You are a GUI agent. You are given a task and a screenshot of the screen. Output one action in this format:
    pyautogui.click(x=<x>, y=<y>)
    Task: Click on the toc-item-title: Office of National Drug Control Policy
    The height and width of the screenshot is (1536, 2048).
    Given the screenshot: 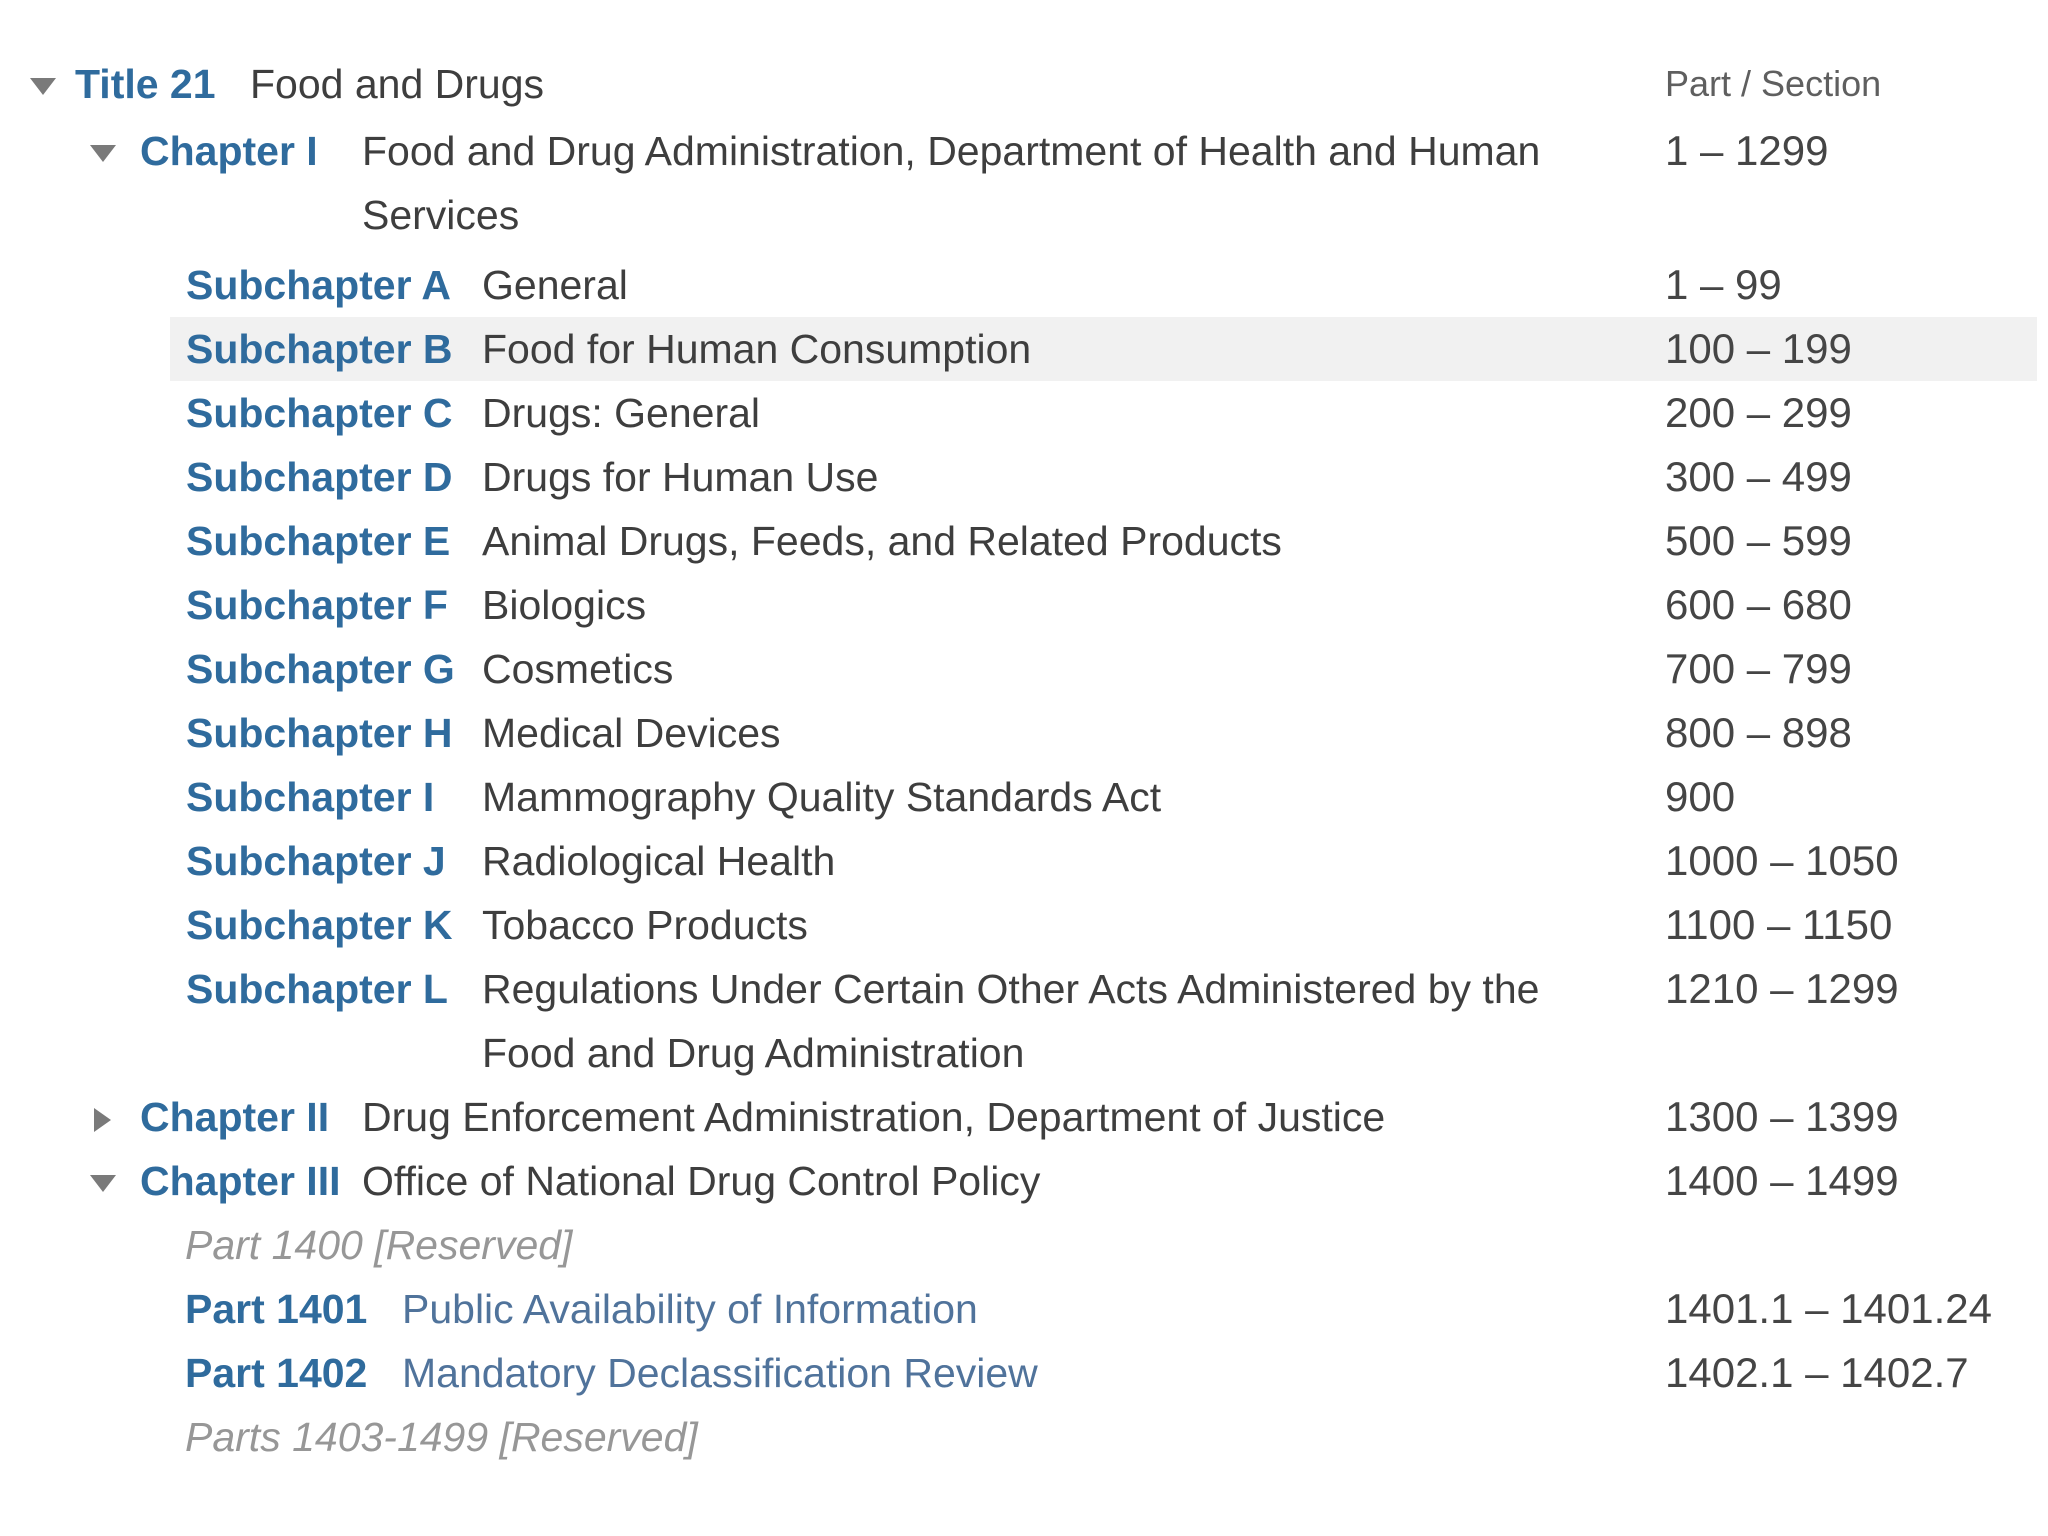 What is the action you would take?
    pyautogui.click(x=701, y=1181)
    